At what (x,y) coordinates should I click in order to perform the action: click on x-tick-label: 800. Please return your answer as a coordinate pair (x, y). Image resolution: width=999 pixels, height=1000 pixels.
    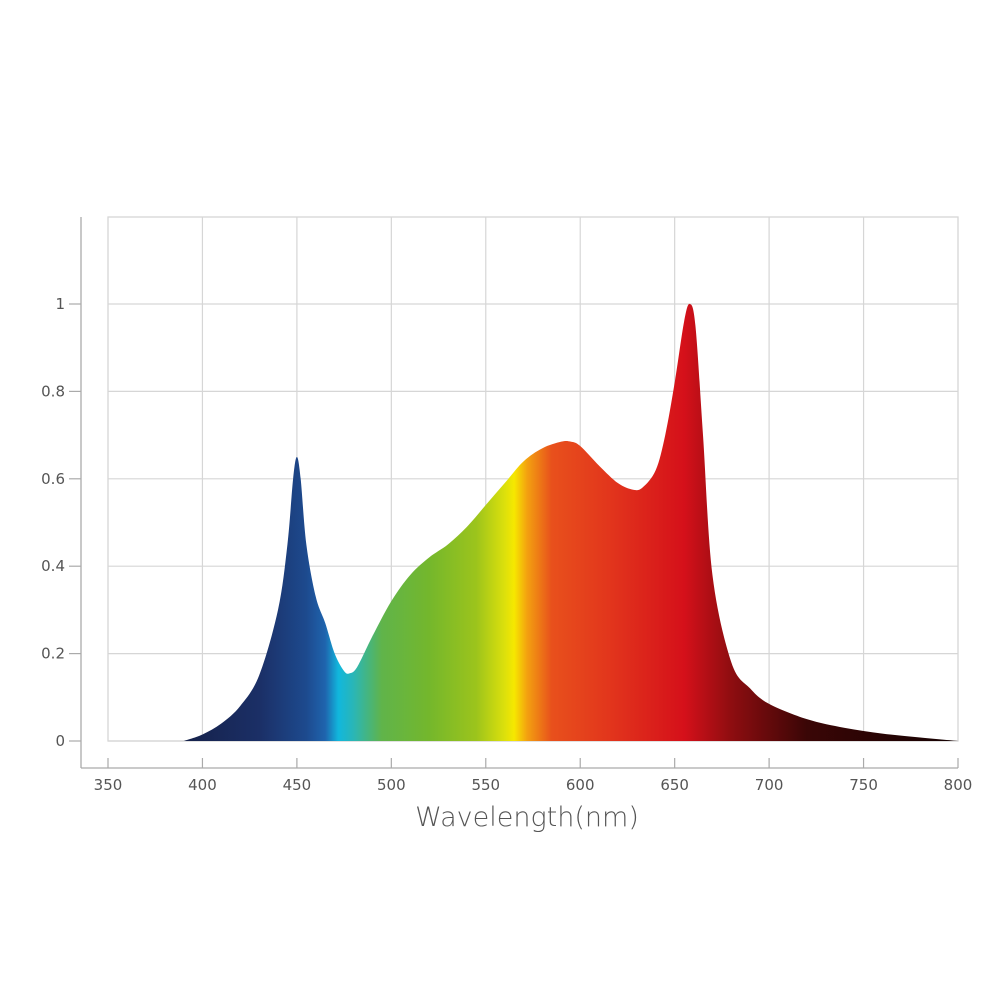
    Looking at the image, I should click on (958, 785).